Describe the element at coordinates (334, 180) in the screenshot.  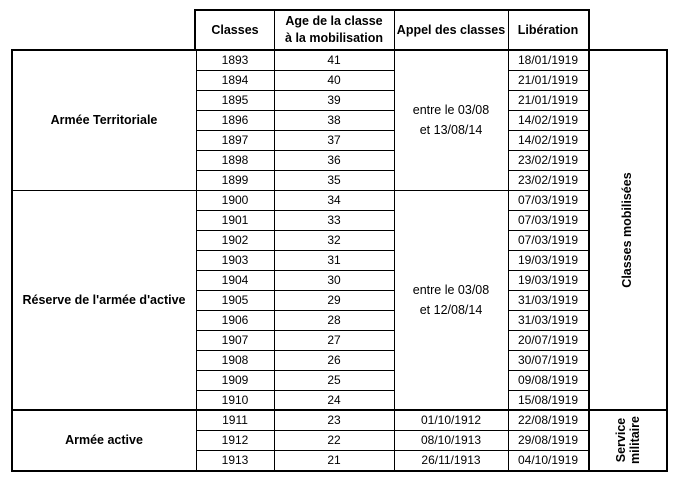
I see `age-cell: 35` at that location.